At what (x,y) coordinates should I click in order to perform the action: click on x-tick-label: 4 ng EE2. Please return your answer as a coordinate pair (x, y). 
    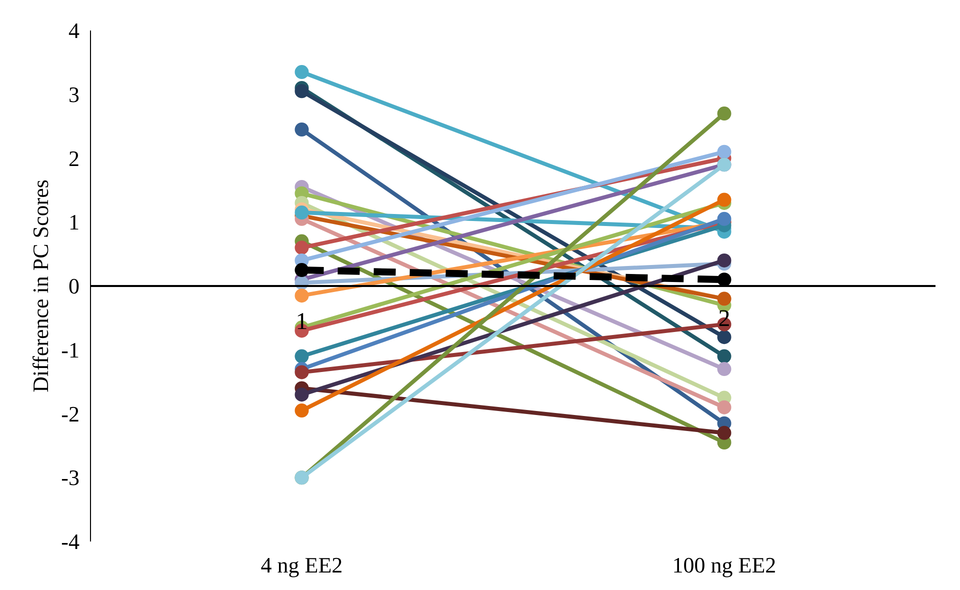
    Looking at the image, I should click on (301, 565).